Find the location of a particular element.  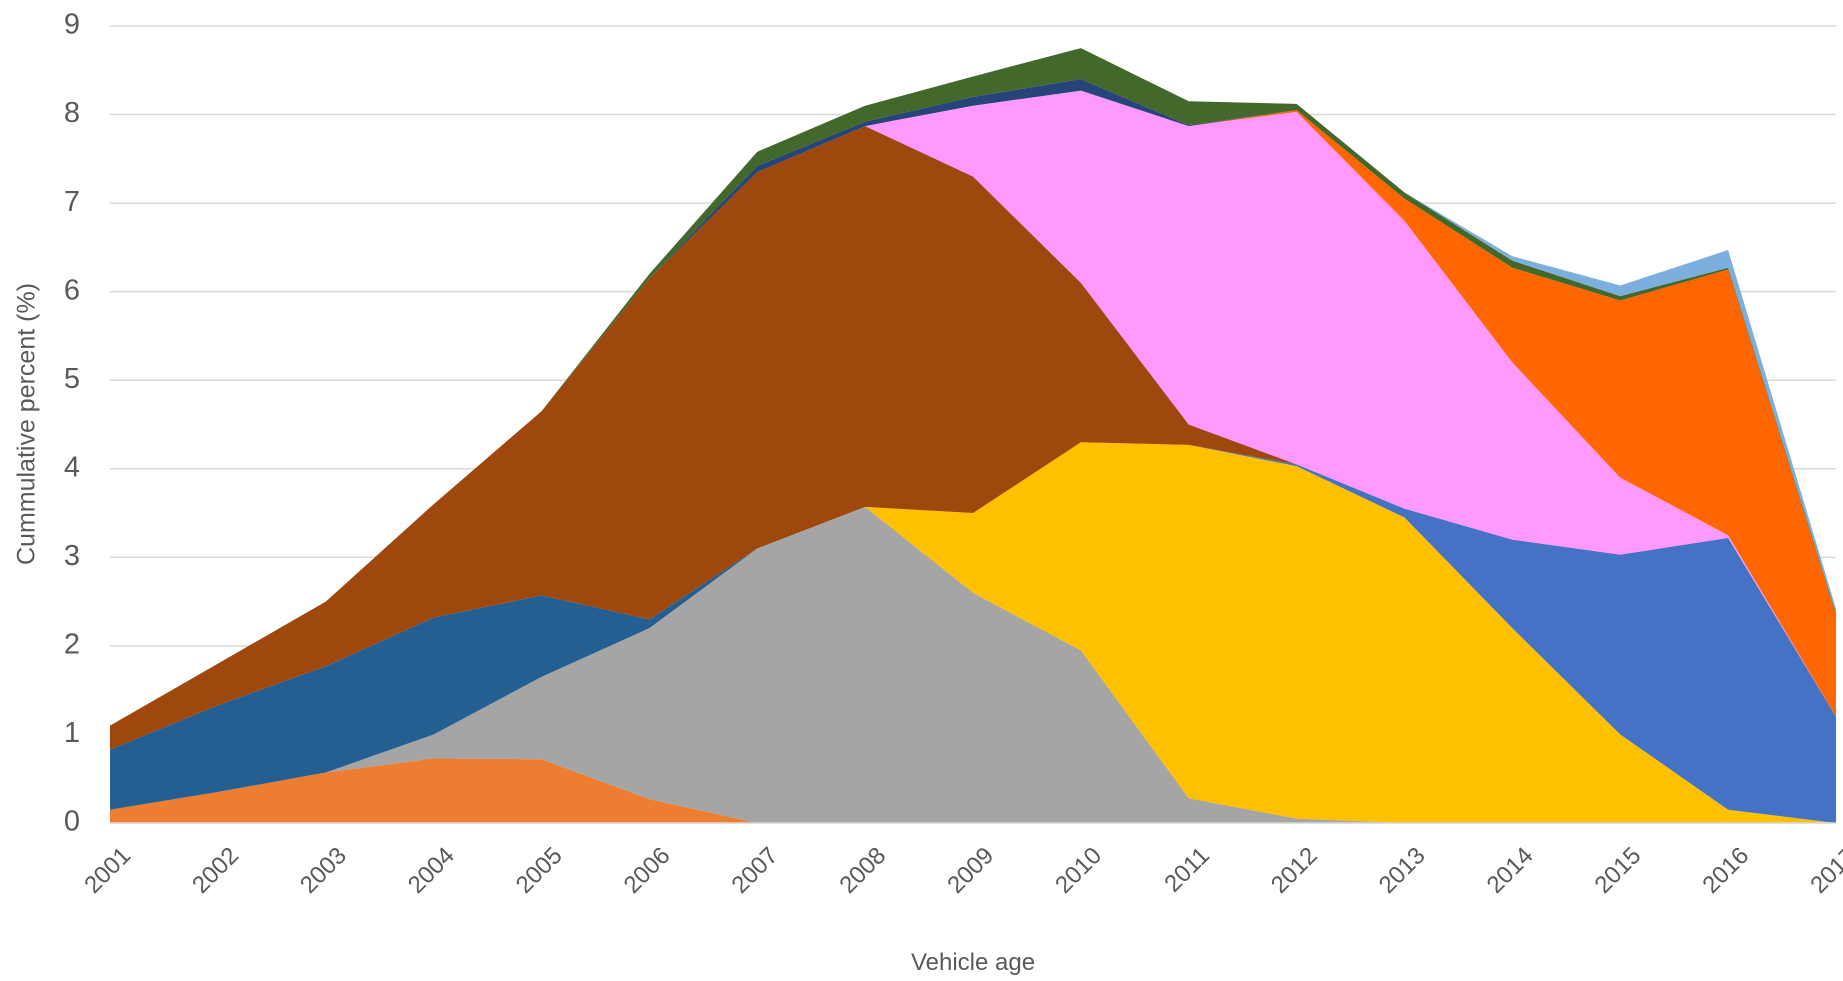

y-tick-label: 3 is located at coordinates (72, 556).